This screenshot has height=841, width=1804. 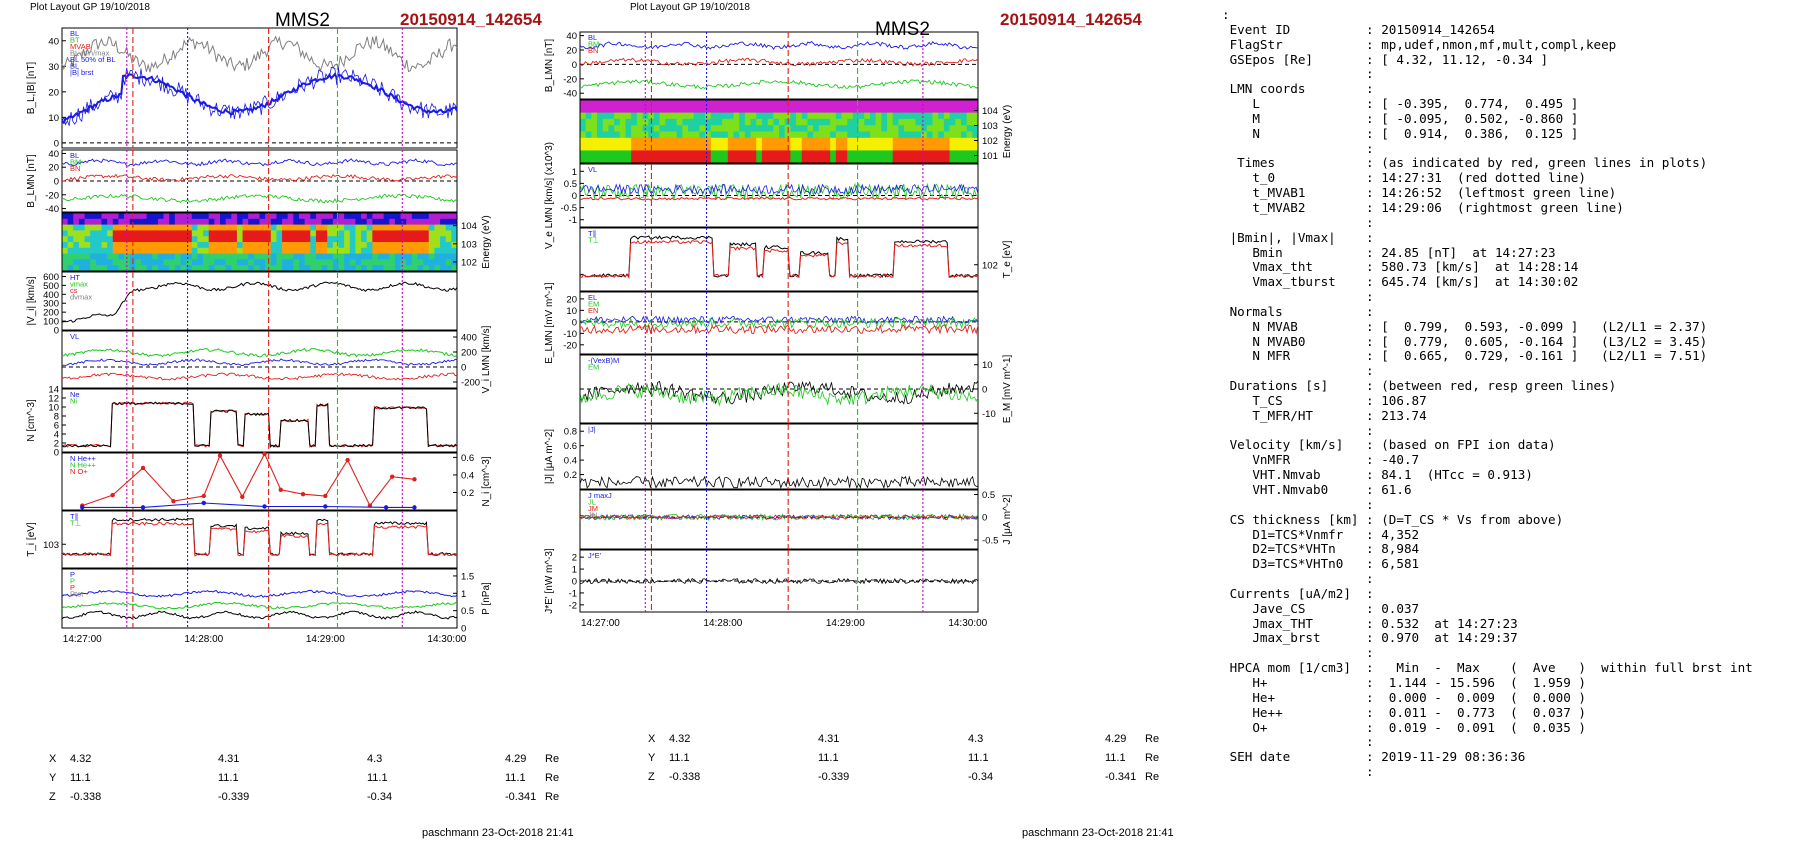 What do you see at coordinates (53, 390) in the screenshot?
I see `y-tick-label: 14` at bounding box center [53, 390].